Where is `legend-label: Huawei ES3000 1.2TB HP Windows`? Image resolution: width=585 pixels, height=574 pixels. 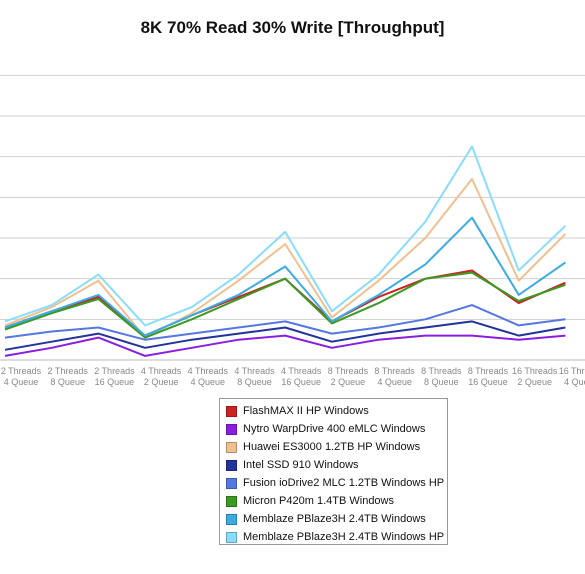 legend-label: Huawei ES3000 1.2TB HP Windows is located at coordinates (332, 447).